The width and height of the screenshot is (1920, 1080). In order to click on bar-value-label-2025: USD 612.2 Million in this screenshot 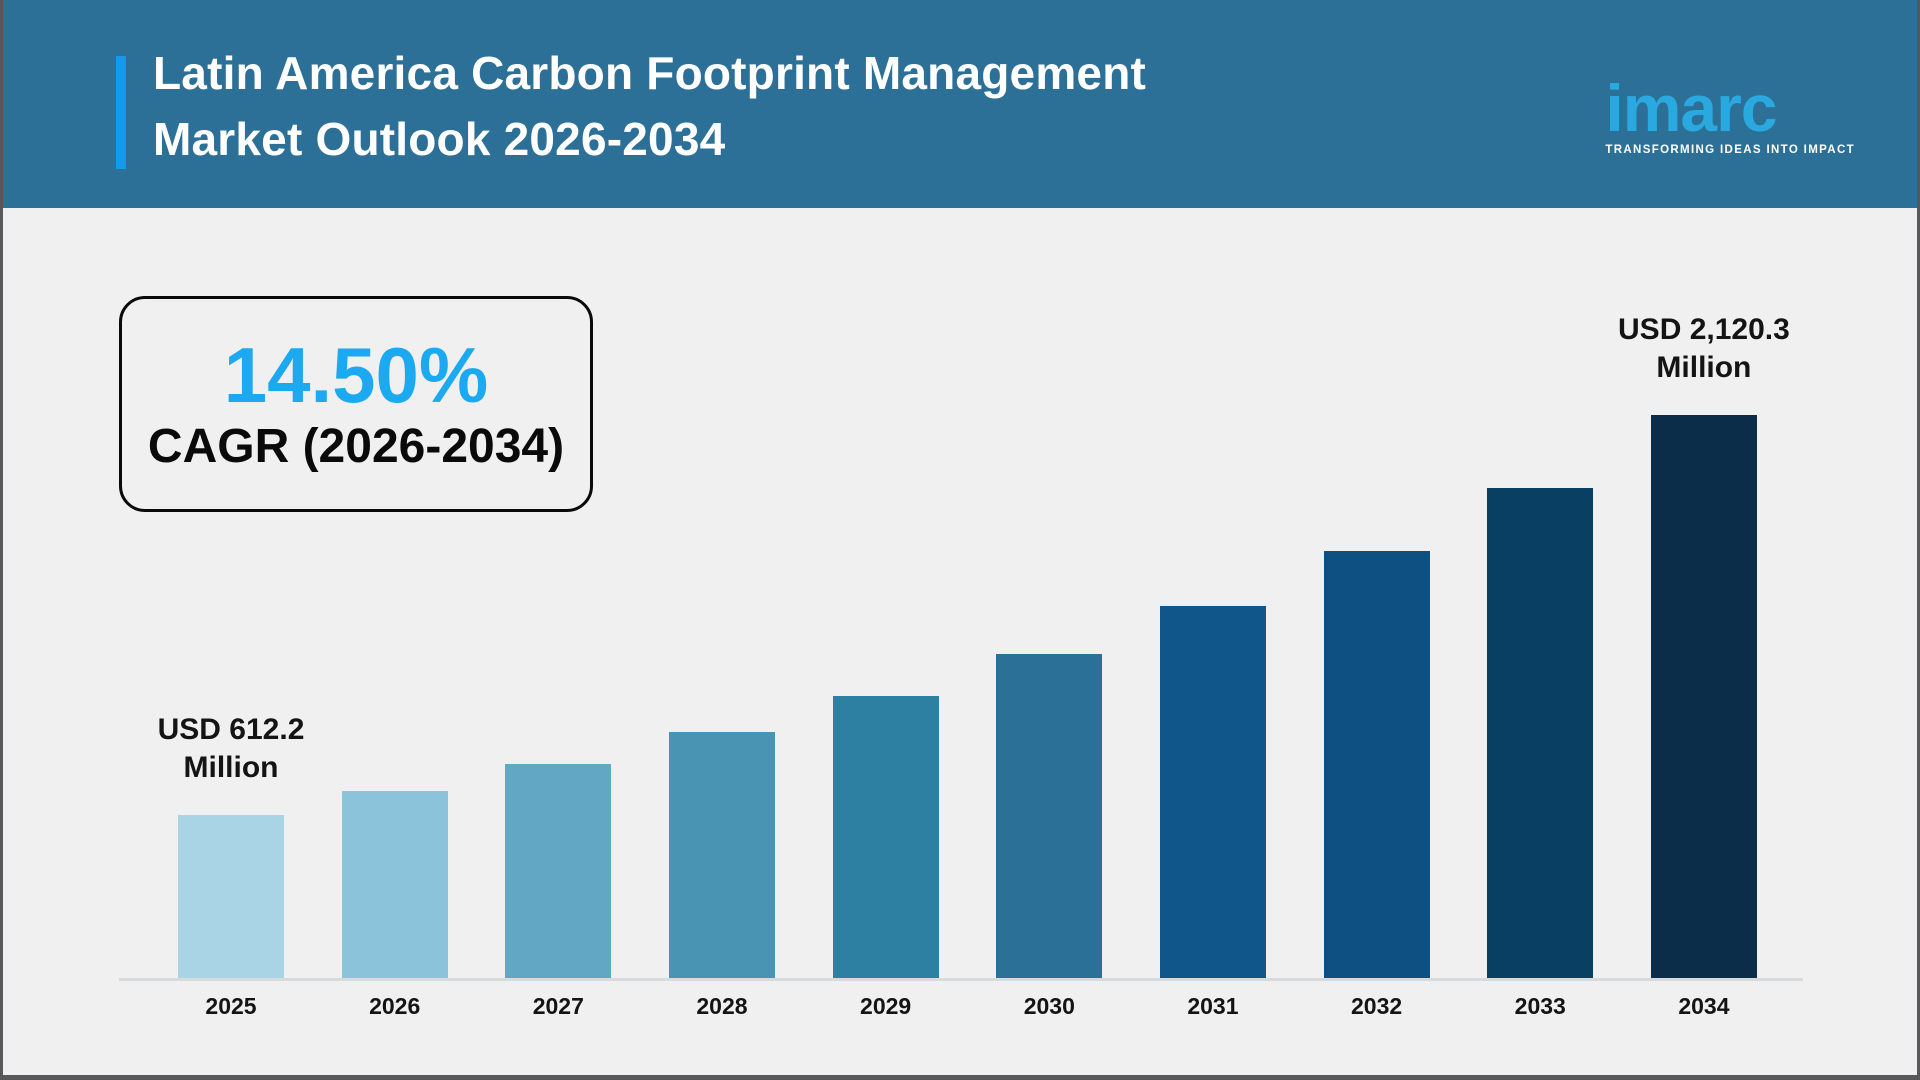, I will do `click(231, 748)`.